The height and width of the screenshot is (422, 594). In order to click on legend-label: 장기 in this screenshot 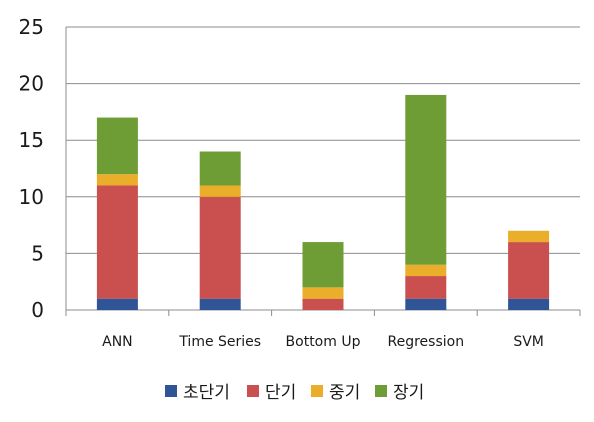, I will do `click(408, 393)`.